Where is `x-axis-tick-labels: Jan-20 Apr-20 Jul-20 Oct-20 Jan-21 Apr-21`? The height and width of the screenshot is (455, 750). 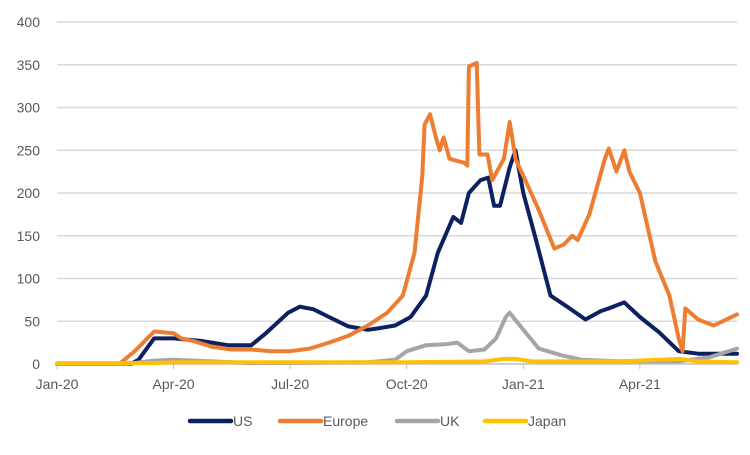 x-axis-tick-labels: Jan-20 Apr-20 Jul-20 Oct-20 Jan-21 Apr-21 is located at coordinates (348, 378).